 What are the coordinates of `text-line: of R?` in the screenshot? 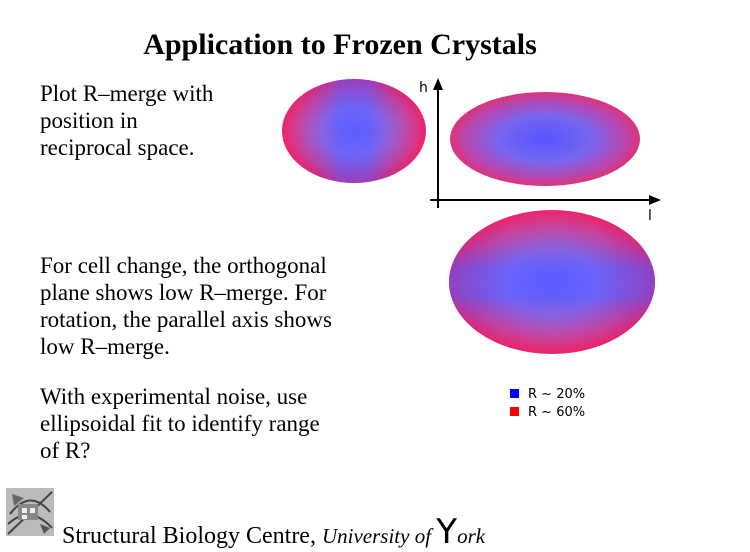 It's located at (65, 450).